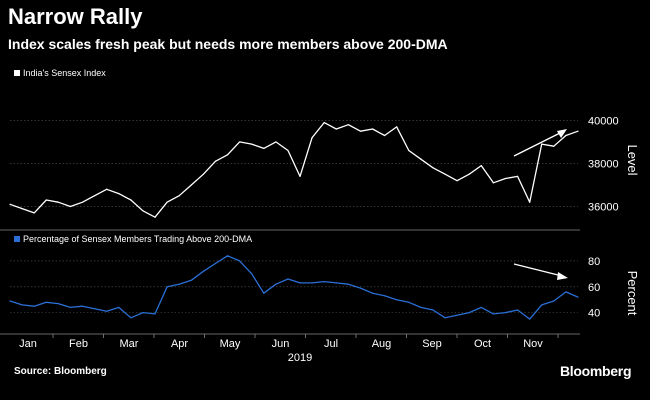 This screenshot has height=400, width=650. What do you see at coordinates (281, 344) in the screenshot?
I see `x-tick-label: Jun` at bounding box center [281, 344].